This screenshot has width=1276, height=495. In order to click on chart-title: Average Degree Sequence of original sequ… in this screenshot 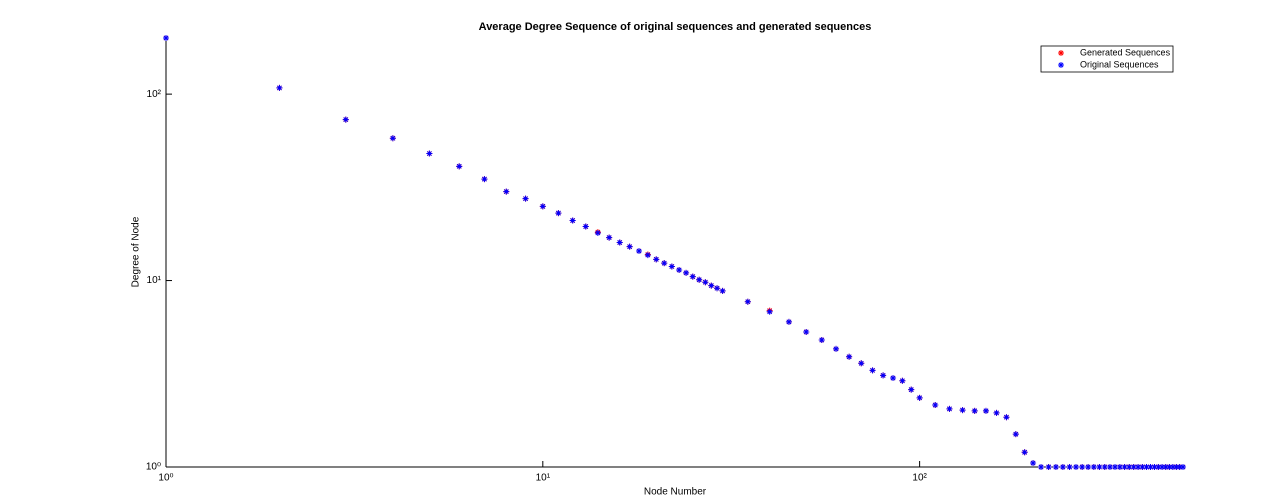, I will do `click(675, 27)`.